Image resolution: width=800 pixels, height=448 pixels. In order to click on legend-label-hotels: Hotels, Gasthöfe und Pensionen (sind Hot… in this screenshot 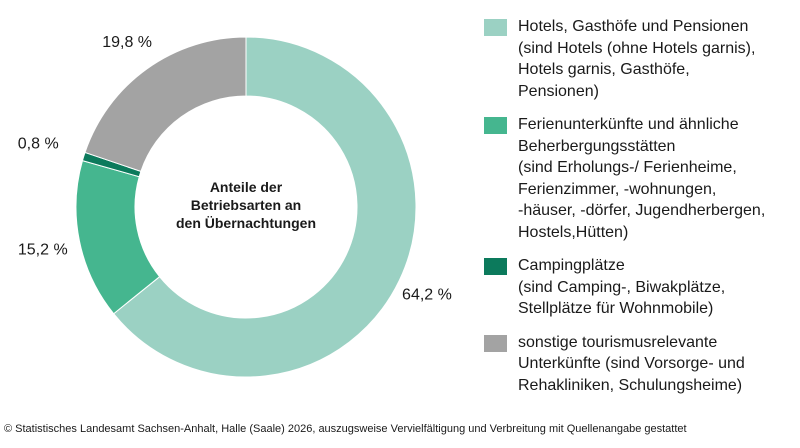, I will do `click(637, 59)`.